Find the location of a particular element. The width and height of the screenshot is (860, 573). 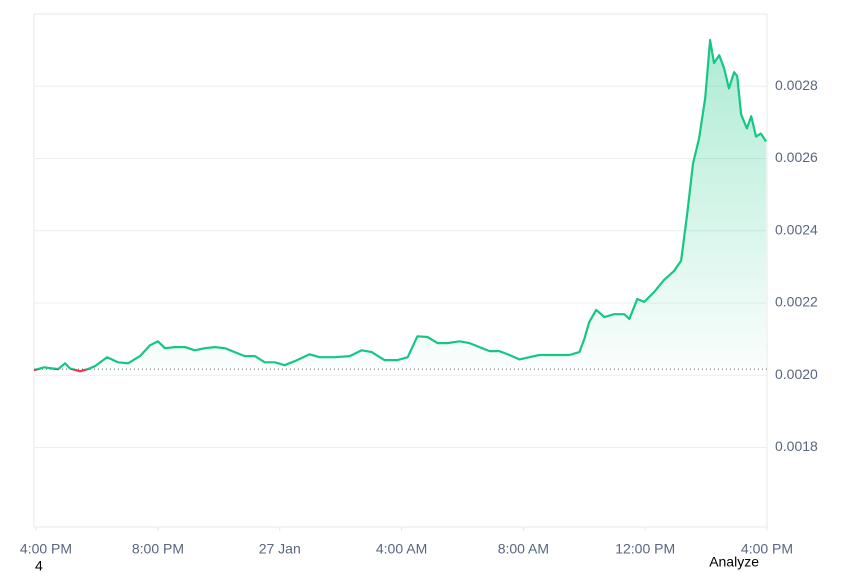

y-tick-label: 0.0024 is located at coordinates (796, 229).